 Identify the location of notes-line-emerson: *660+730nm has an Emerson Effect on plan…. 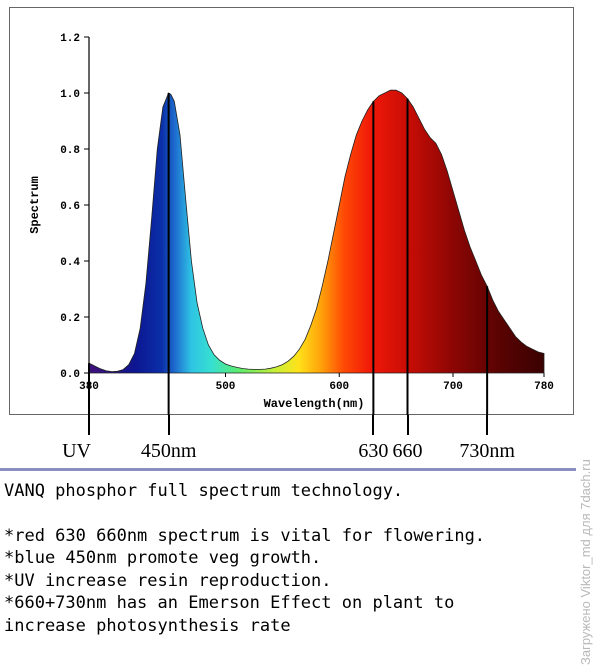
(229, 603).